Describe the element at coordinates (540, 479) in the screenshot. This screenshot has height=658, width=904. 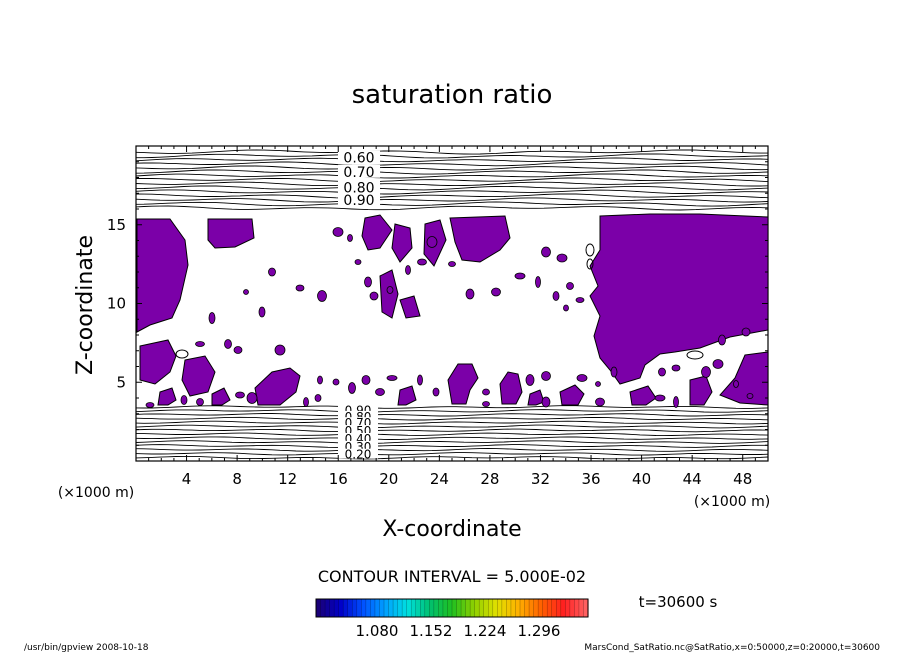
I see `x-tick-label: 32` at that location.